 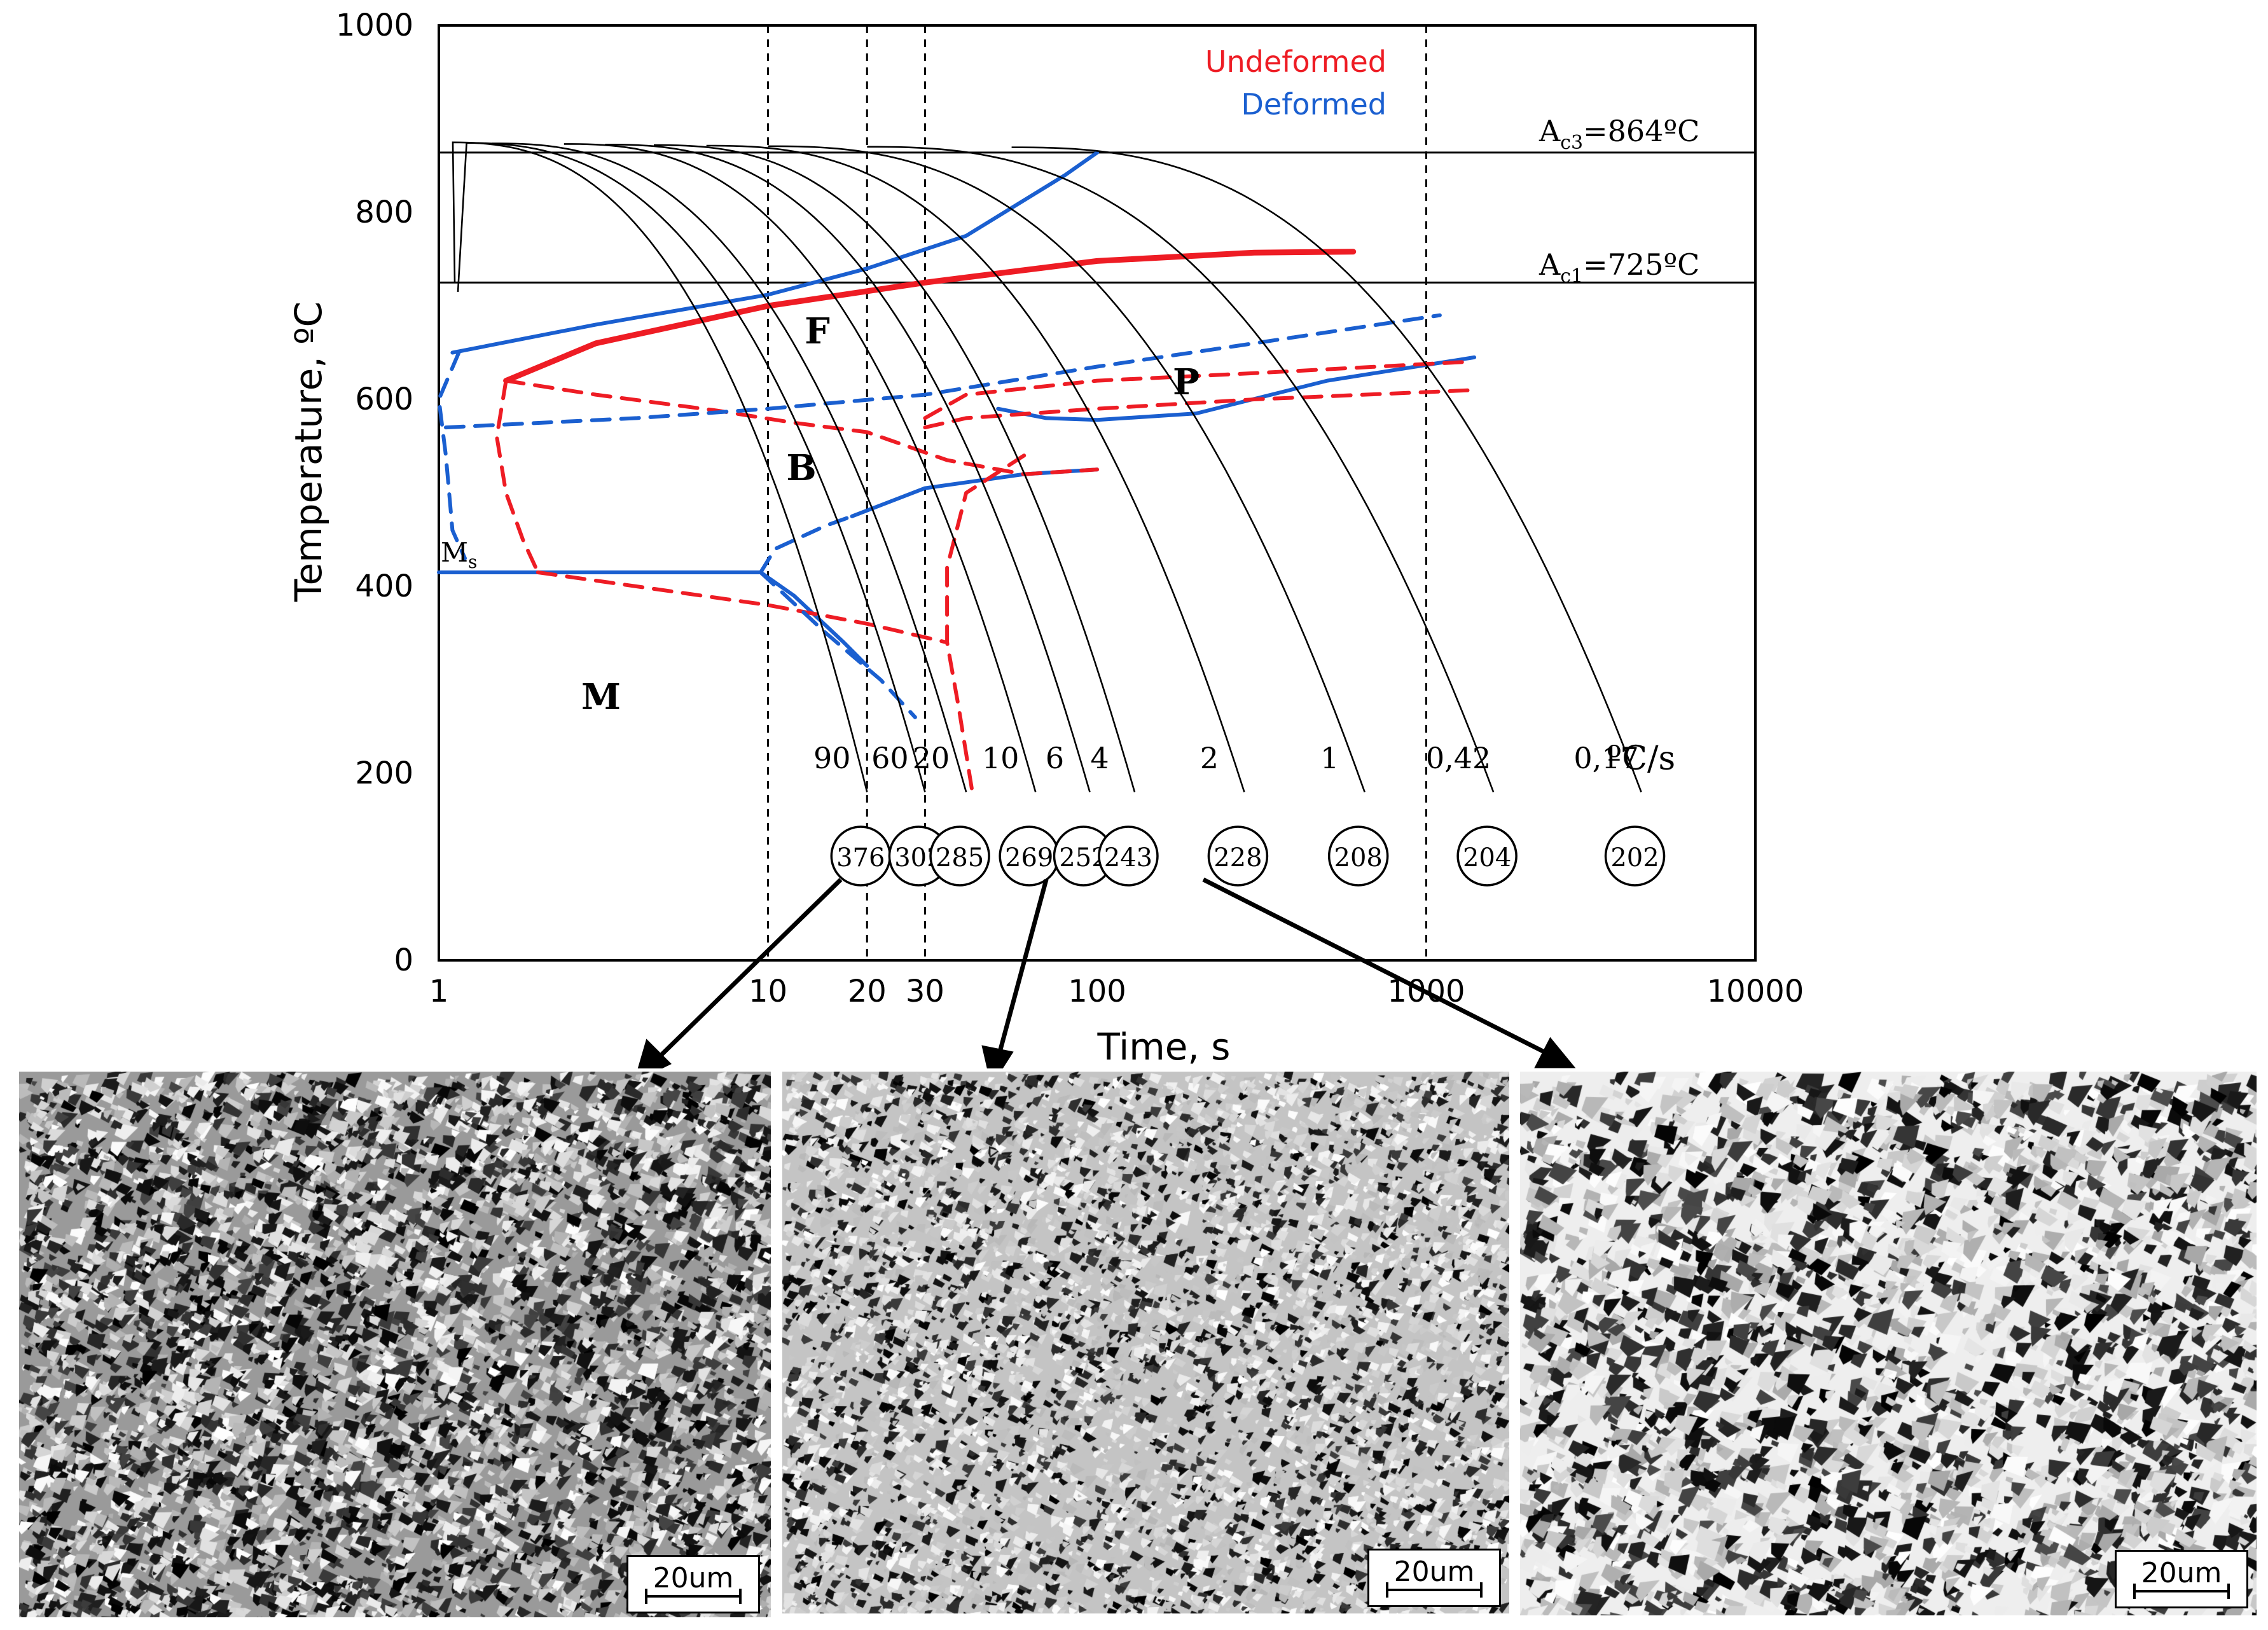 I want to click on cooling-rate-label: 1, so click(x=1329, y=758).